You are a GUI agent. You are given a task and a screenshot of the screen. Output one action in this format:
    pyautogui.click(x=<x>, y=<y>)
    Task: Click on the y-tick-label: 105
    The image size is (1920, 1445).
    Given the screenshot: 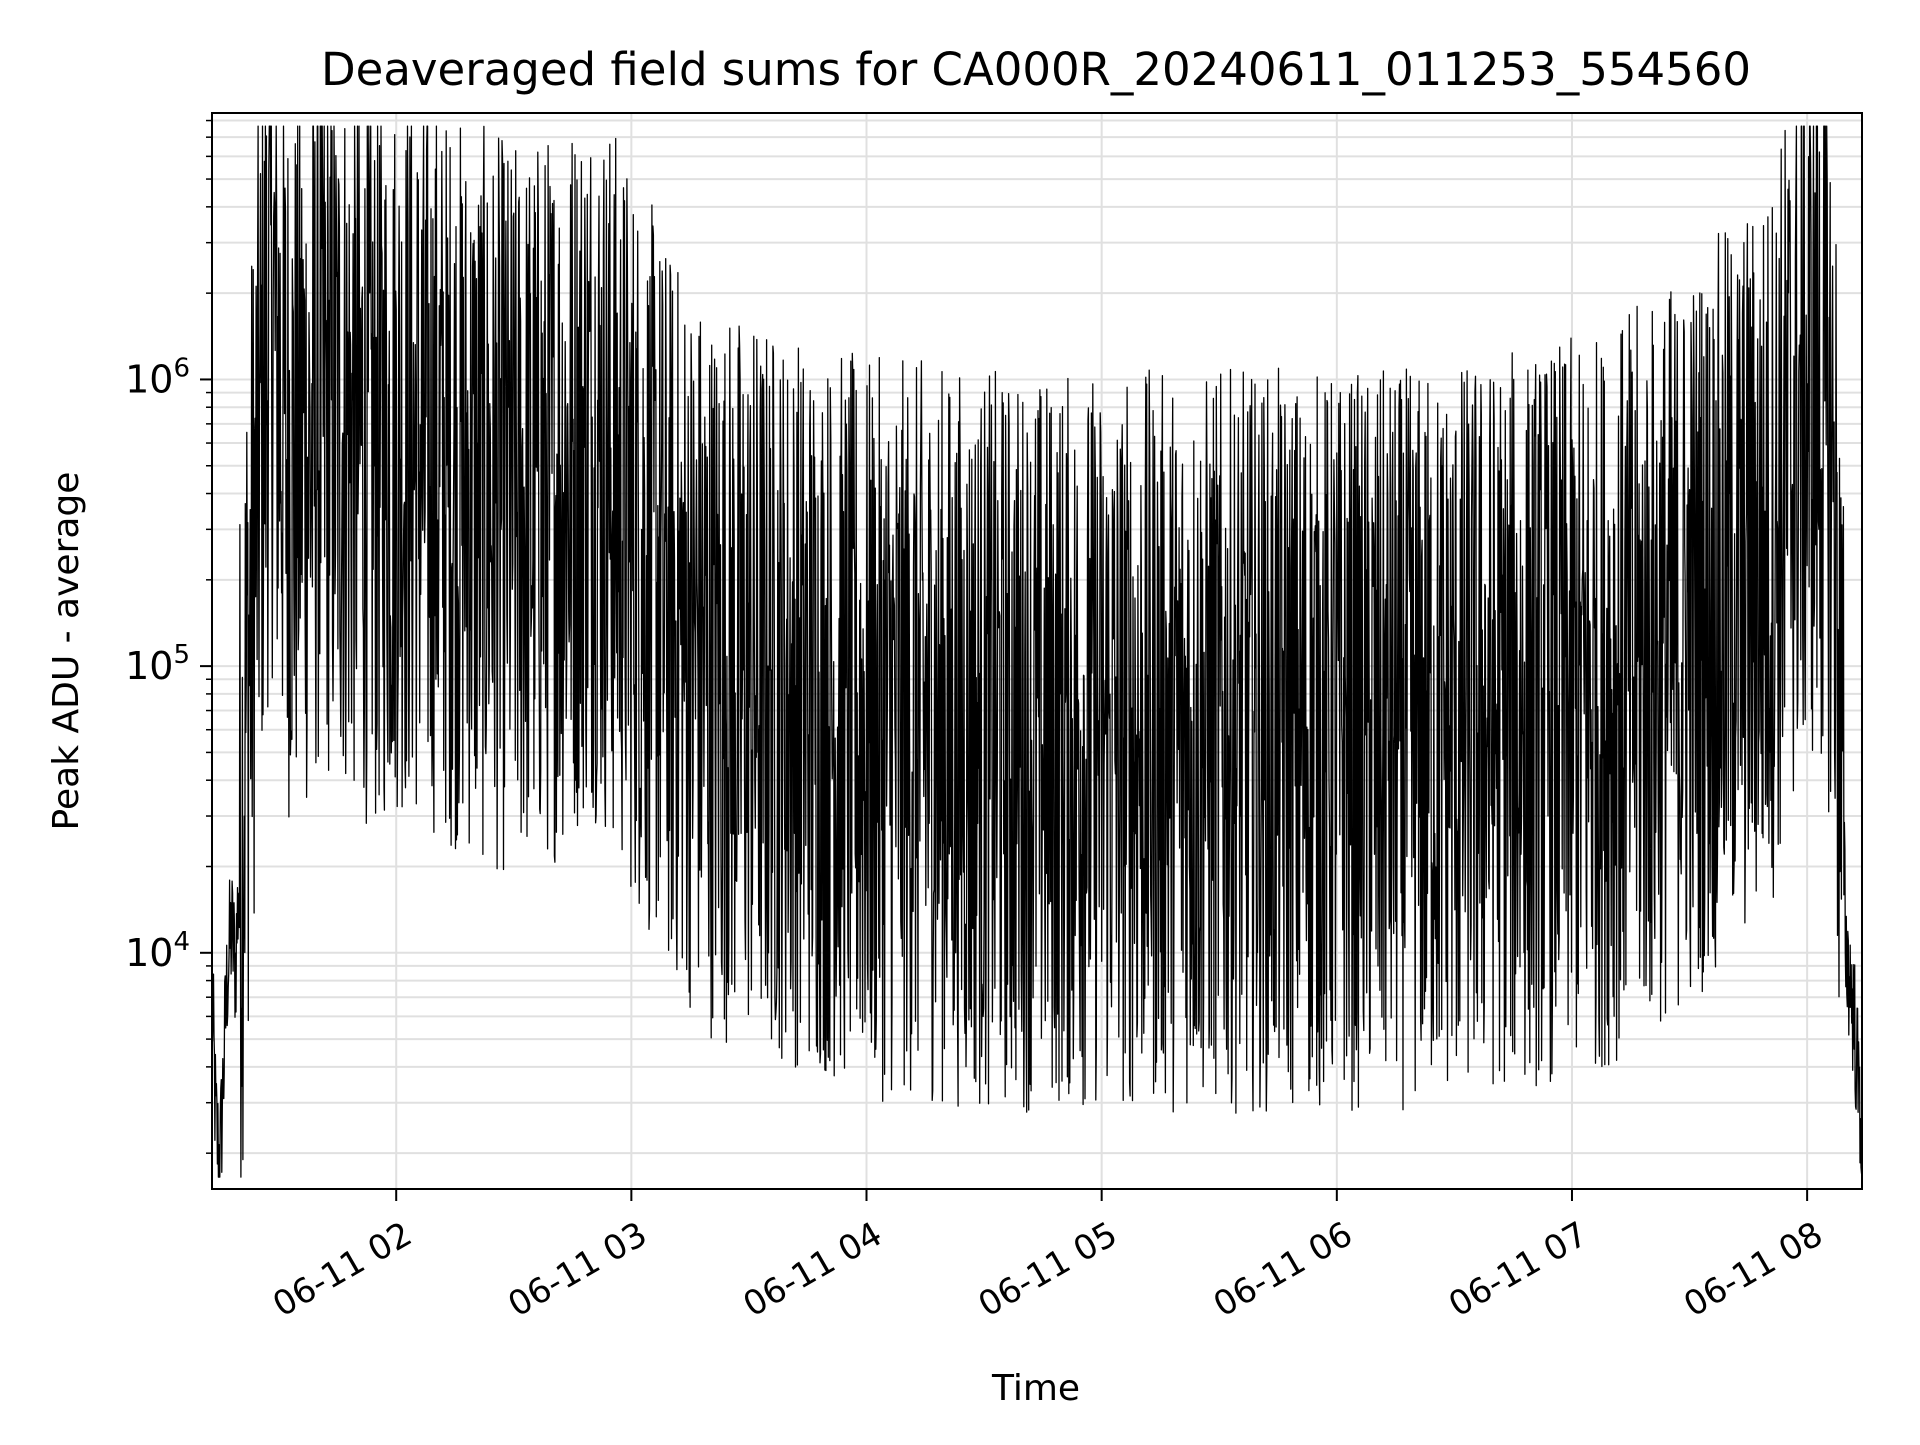 What is the action you would take?
    pyautogui.click(x=157, y=664)
    